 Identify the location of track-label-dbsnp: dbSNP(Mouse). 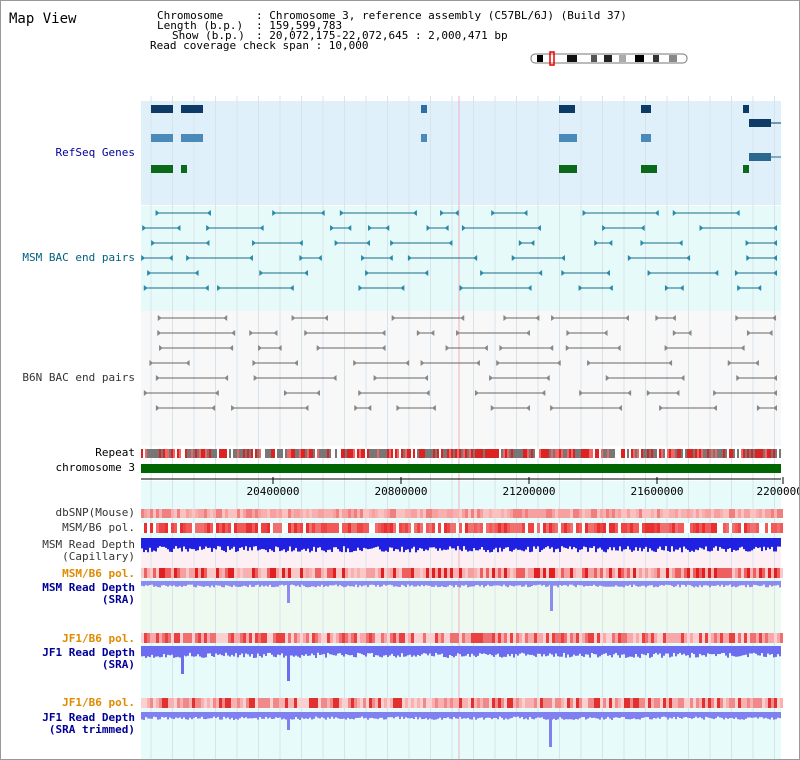
(95, 512).